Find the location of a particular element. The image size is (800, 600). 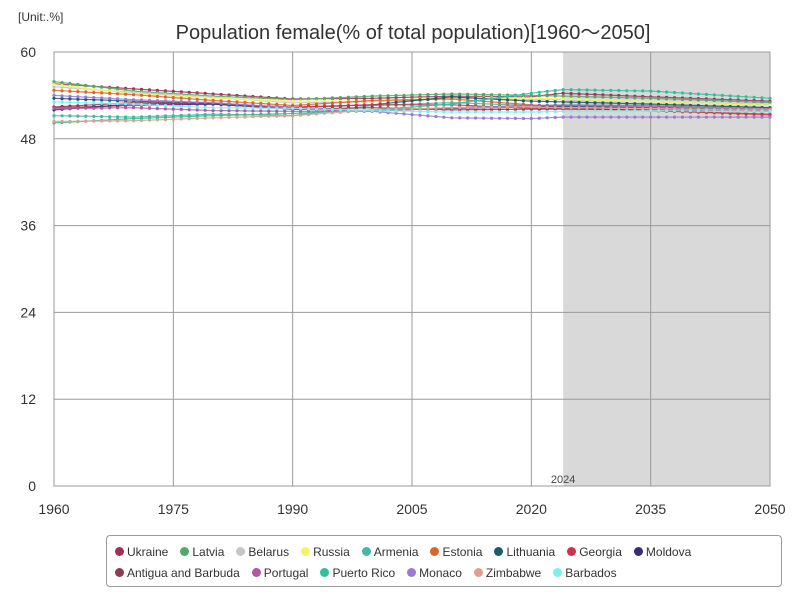

legend-item: Antigua and Barbuda is located at coordinates (177, 573).